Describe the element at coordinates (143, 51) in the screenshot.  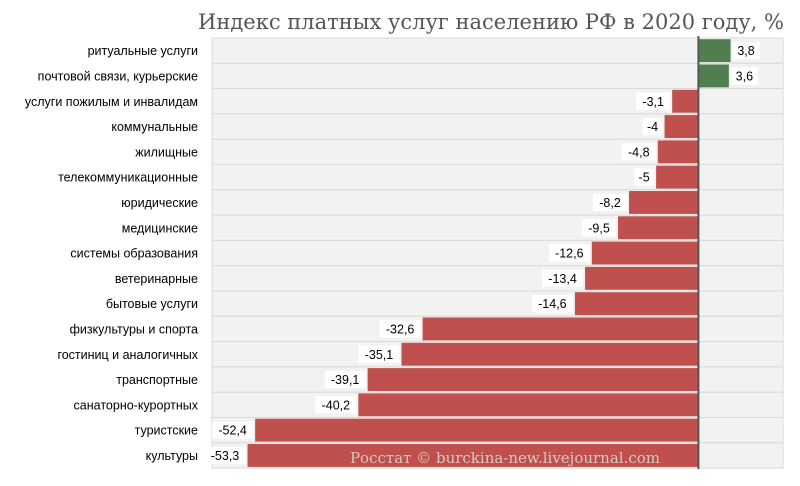
I see `category-label: ритуальные услуги` at that location.